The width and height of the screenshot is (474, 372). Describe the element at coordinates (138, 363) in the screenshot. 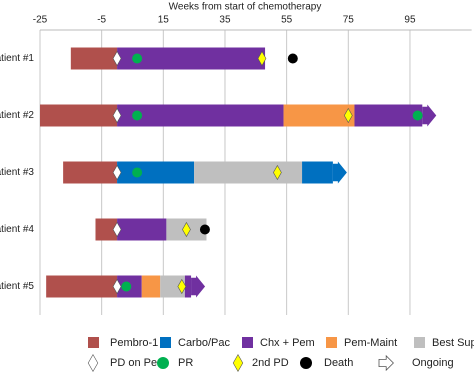

I see `legend-label: PD on Pem` at that location.